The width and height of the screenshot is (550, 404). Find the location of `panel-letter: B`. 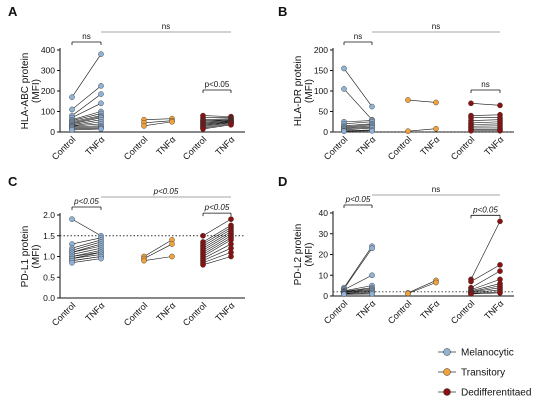

panel-letter: B is located at coordinates (282, 11).